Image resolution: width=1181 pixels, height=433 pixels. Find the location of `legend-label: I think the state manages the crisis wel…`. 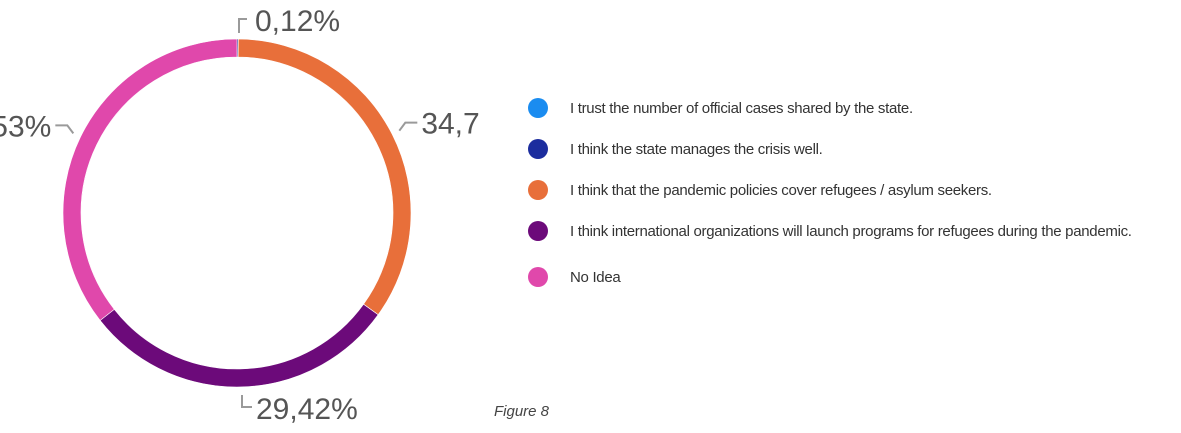

legend-label: I think the state manages the crisis wel… is located at coordinates (696, 149).